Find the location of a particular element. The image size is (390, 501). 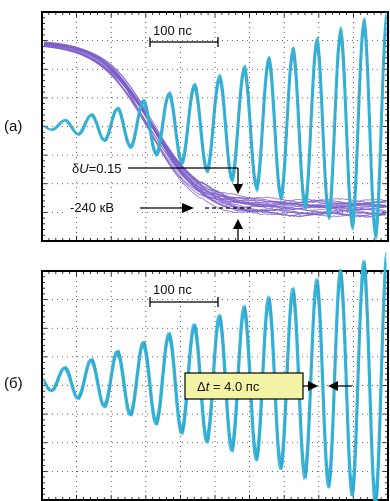

panel-a-scale-bar: 100 пс is located at coordinates (184, 34).